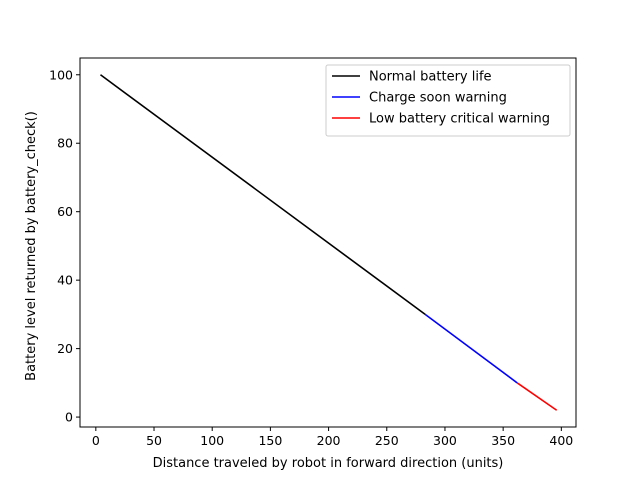 The width and height of the screenshot is (640, 480). Describe the element at coordinates (430, 77) in the screenshot. I see `legend-label: Normal battery life` at that location.